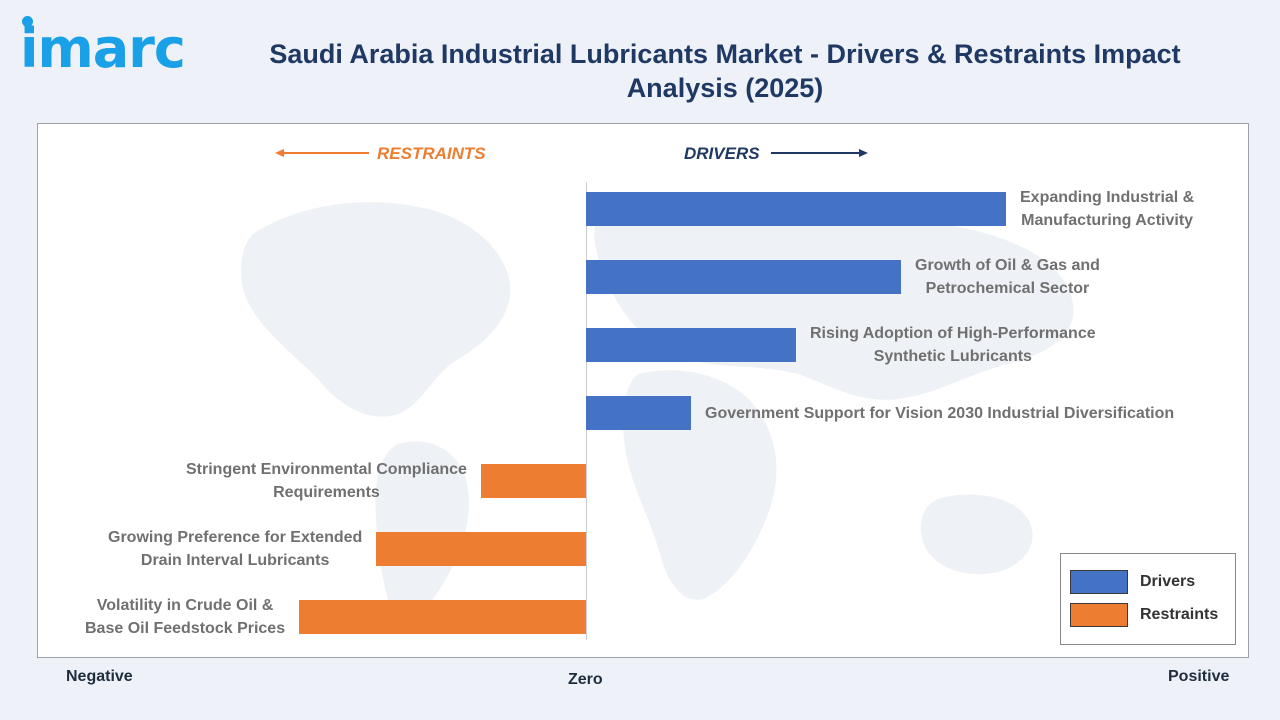 This screenshot has height=720, width=1280. What do you see at coordinates (27, 21) in the screenshot?
I see `logo-dot` at bounding box center [27, 21].